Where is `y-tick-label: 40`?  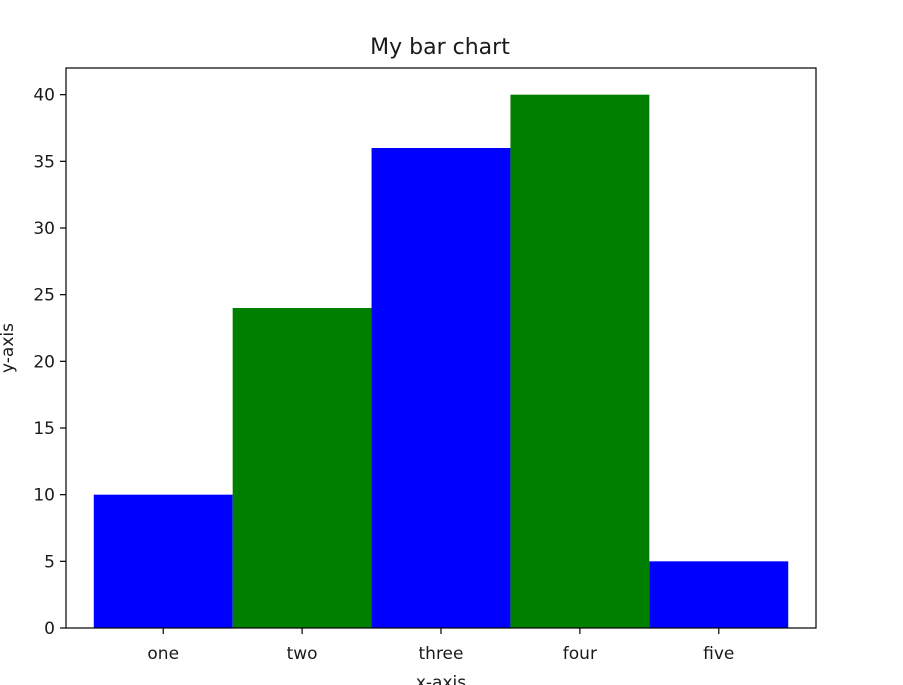 y-tick-label: 40 is located at coordinates (44, 96).